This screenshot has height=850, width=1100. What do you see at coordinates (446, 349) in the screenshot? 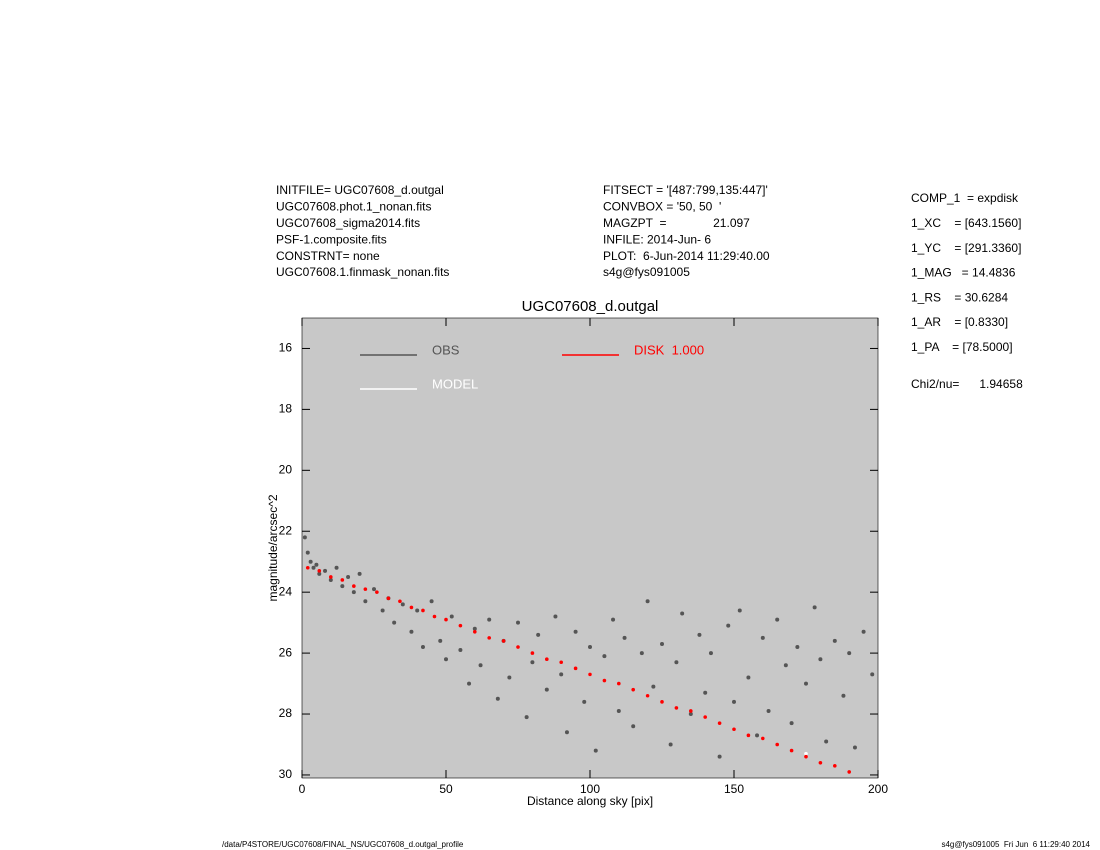
I see `legend-label: OBS` at bounding box center [446, 349].